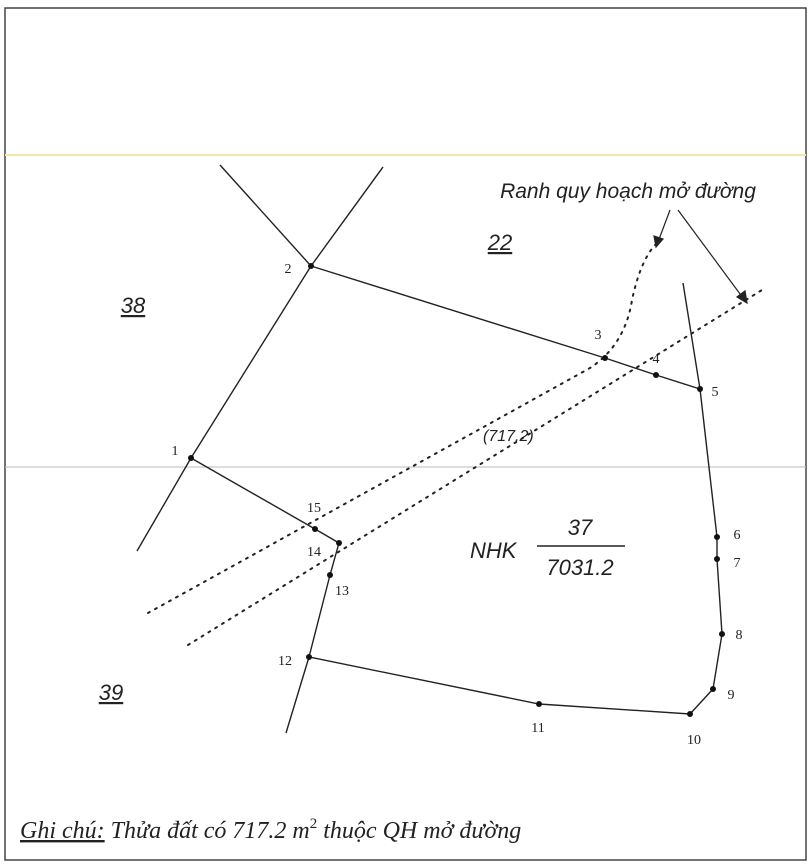 This screenshot has width=809, height=865. I want to click on point-label: 6, so click(737, 535).